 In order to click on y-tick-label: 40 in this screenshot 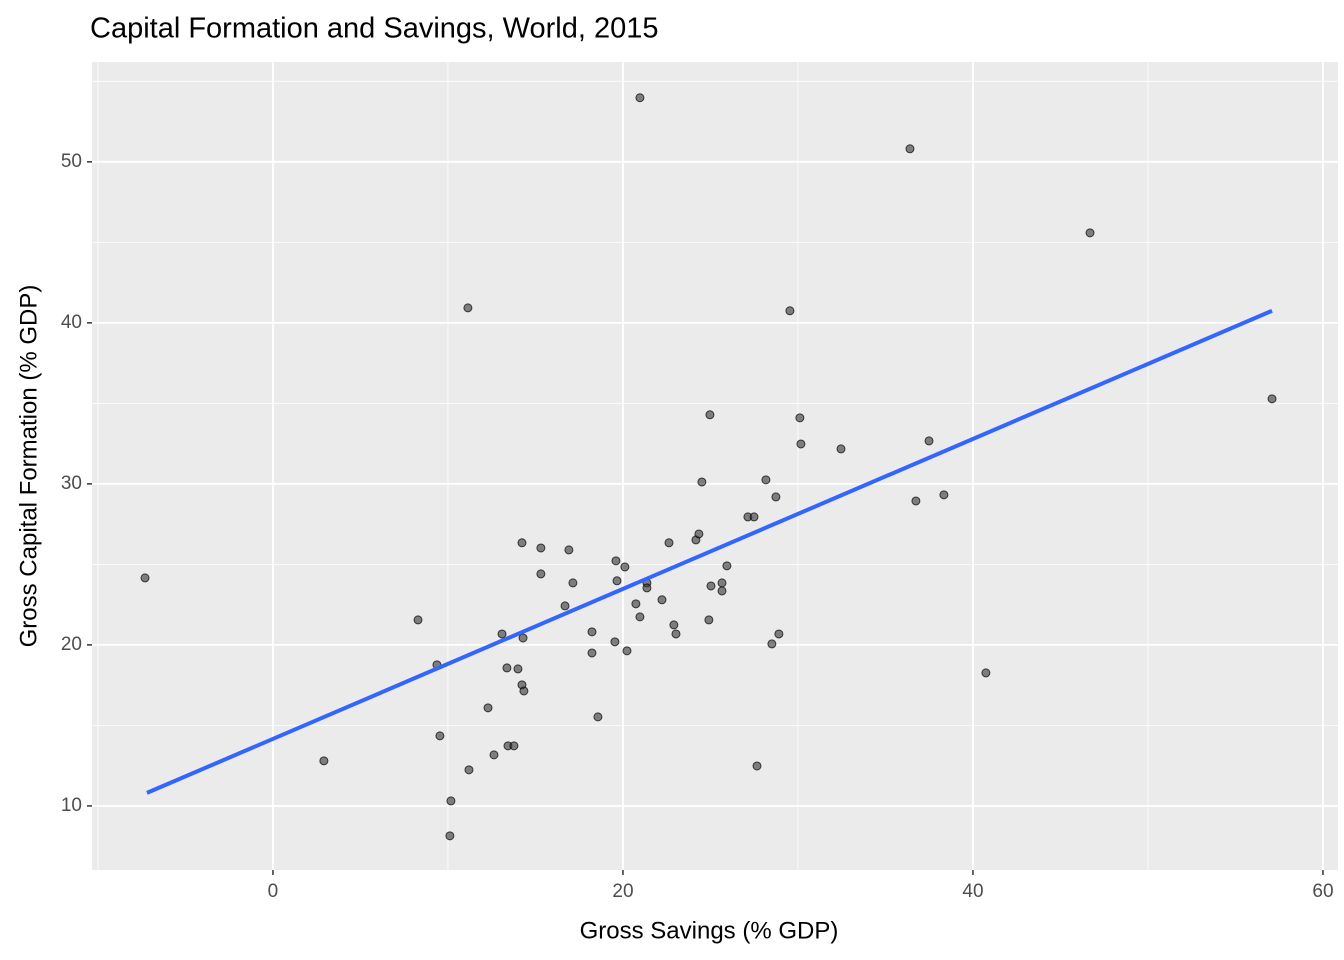, I will do `click(71, 322)`.